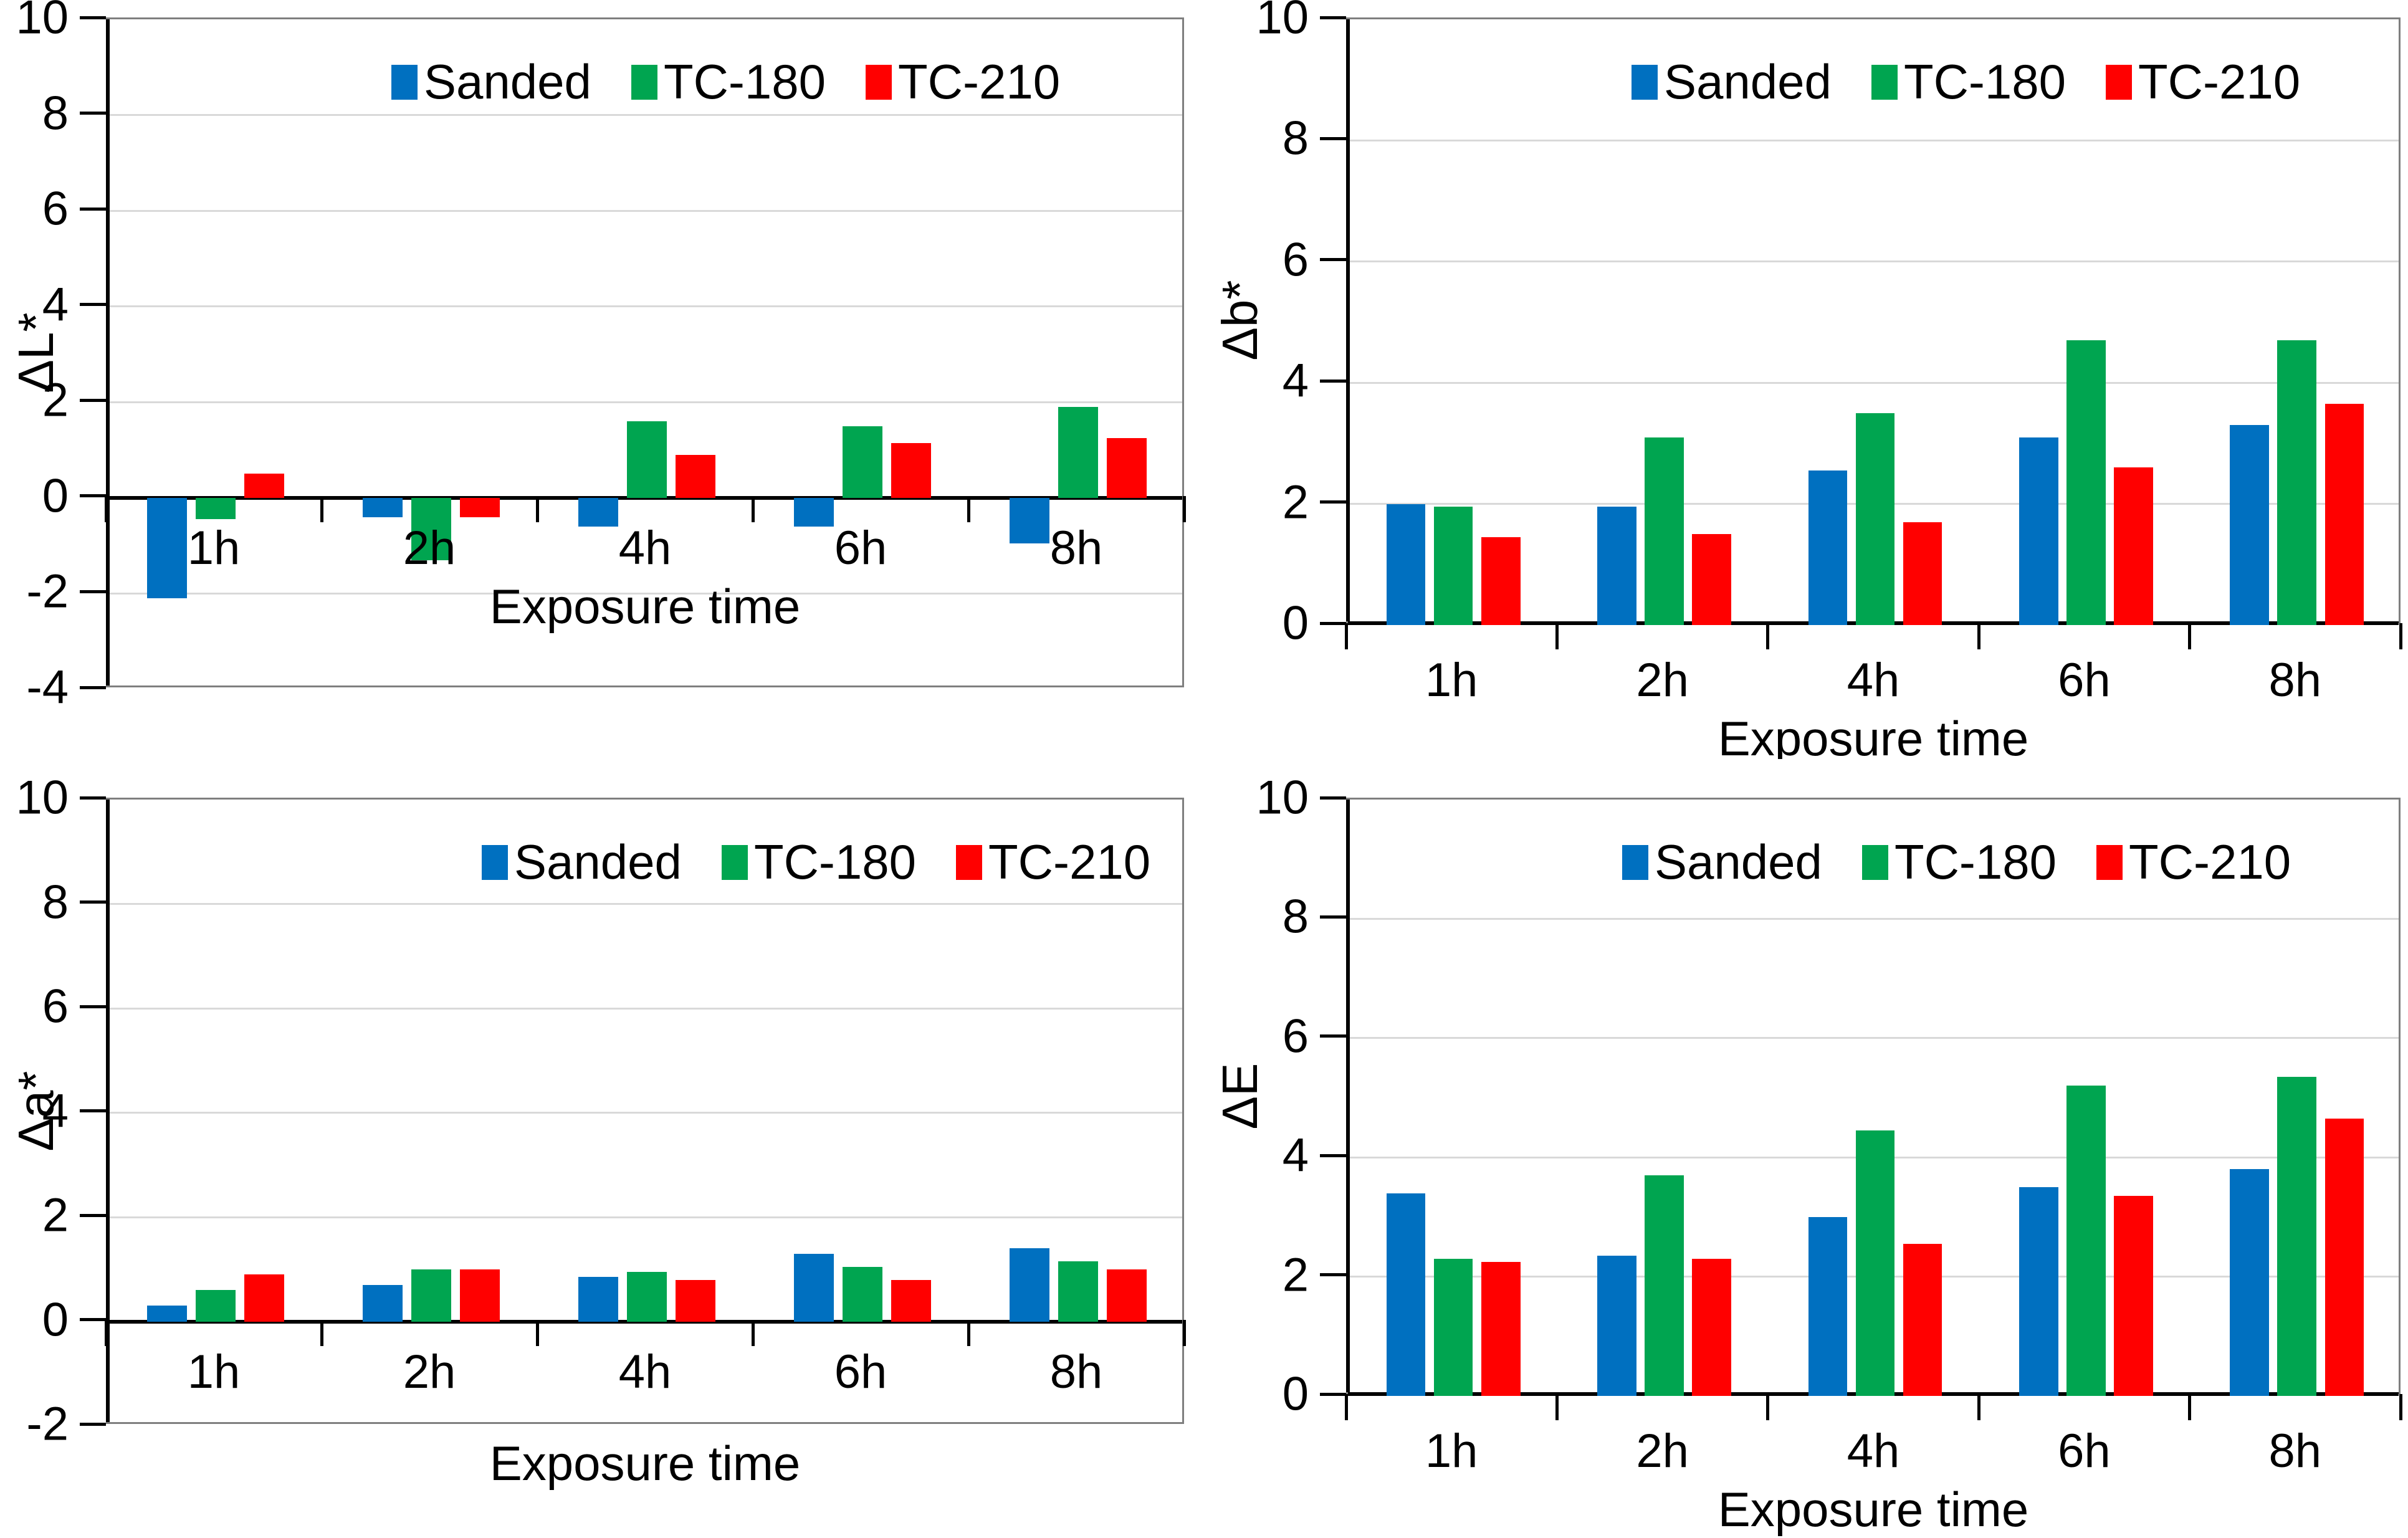 The height and width of the screenshot is (1538, 2408). Describe the element at coordinates (2193, 862) in the screenshot. I see `legend-item-tc-210: TC-210` at that location.